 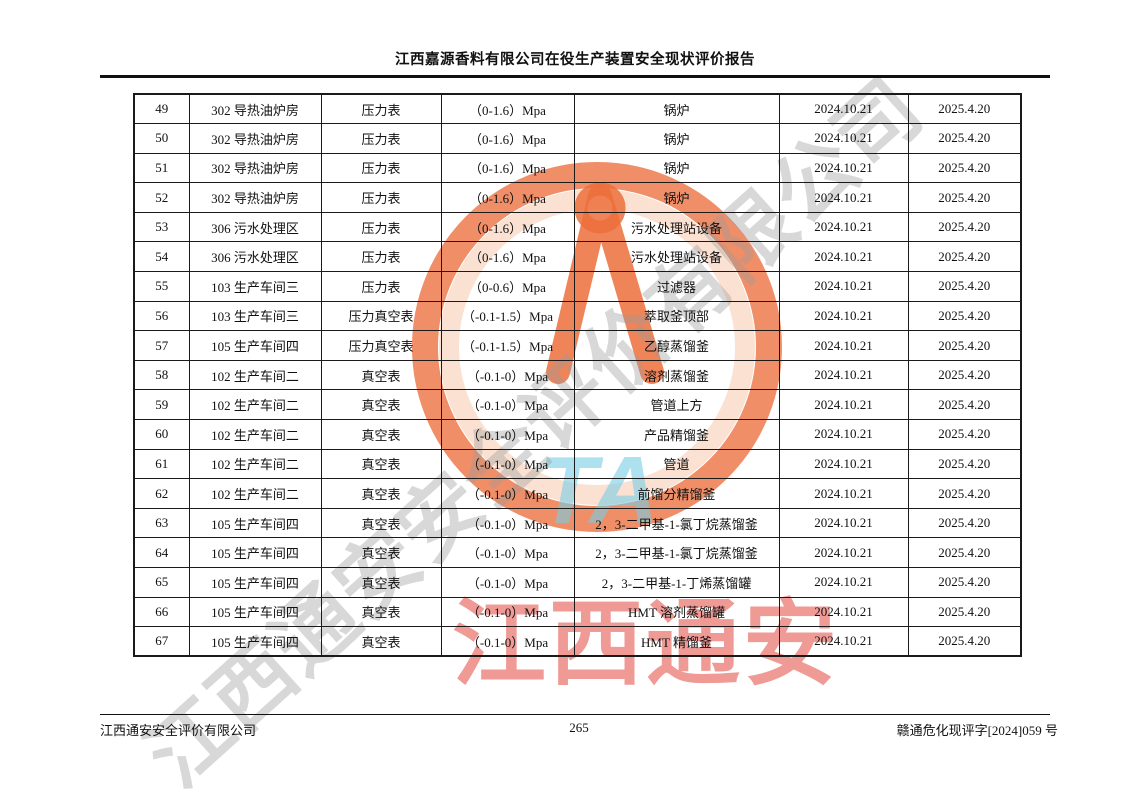 I want to click on cell-index: 53, so click(x=161, y=227).